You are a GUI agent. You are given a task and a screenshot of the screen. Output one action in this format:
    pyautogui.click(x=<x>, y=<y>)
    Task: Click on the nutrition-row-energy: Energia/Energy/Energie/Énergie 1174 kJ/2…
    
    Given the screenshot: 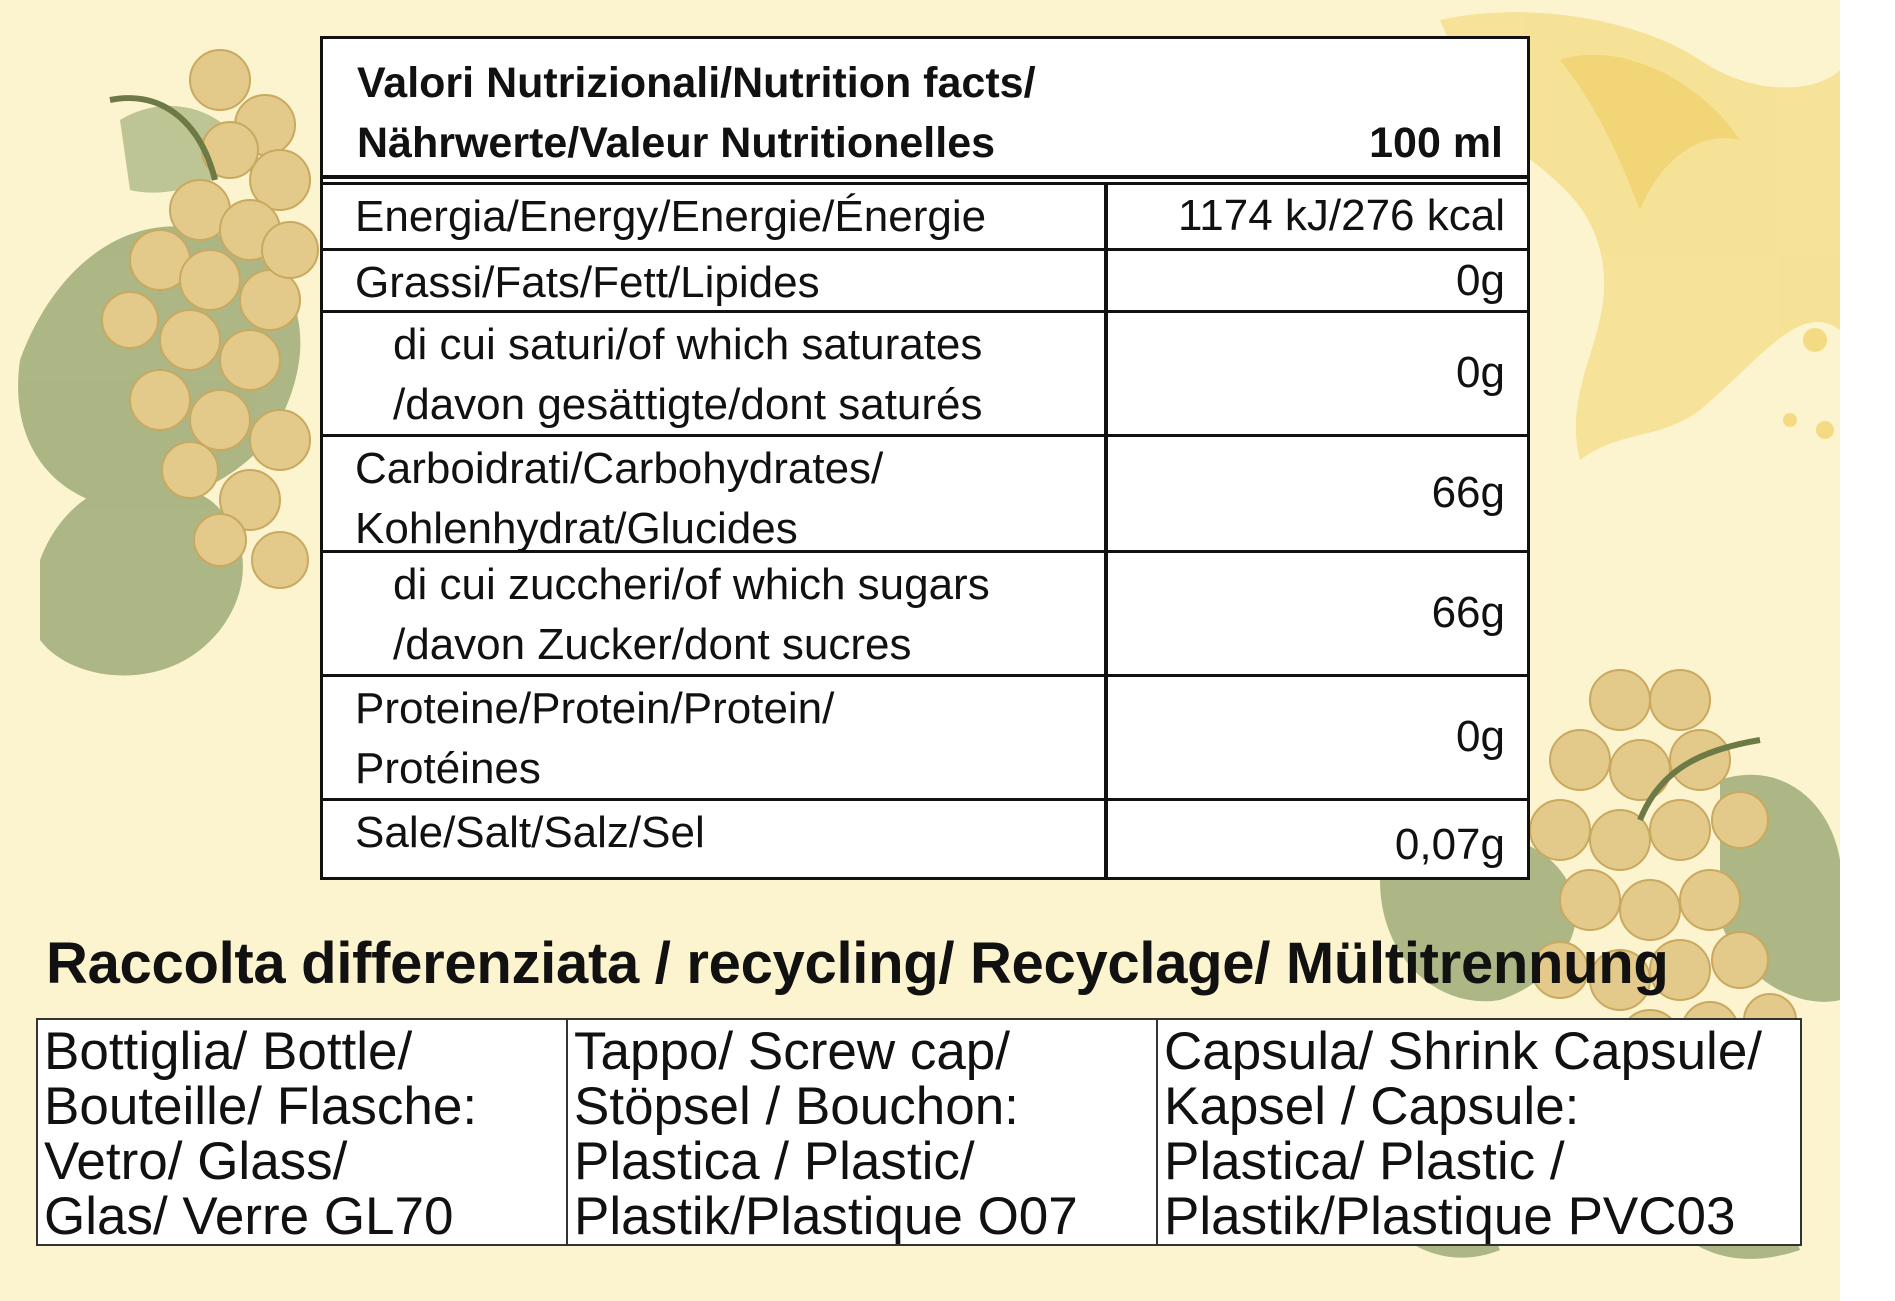 What is the action you would take?
    pyautogui.click(x=925, y=218)
    